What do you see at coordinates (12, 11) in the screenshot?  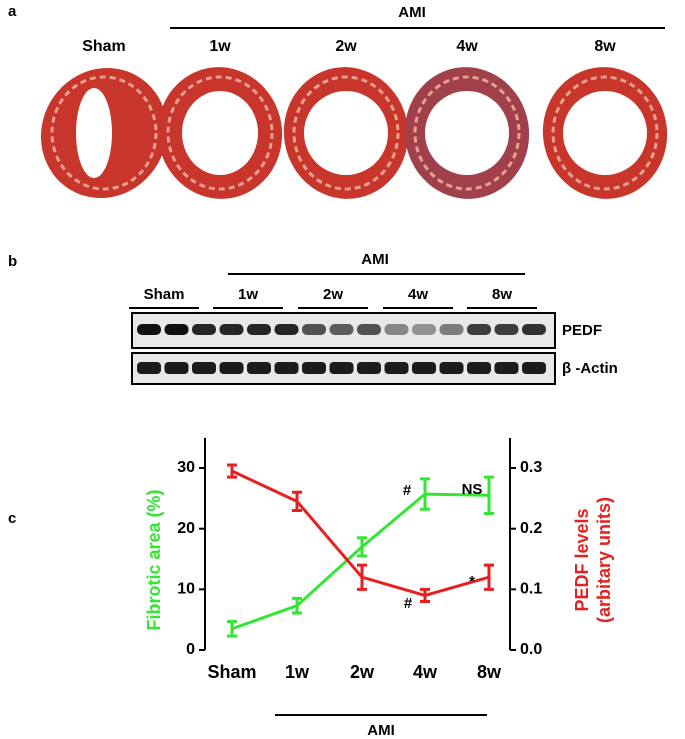 I see `panel-label: a` at bounding box center [12, 11].